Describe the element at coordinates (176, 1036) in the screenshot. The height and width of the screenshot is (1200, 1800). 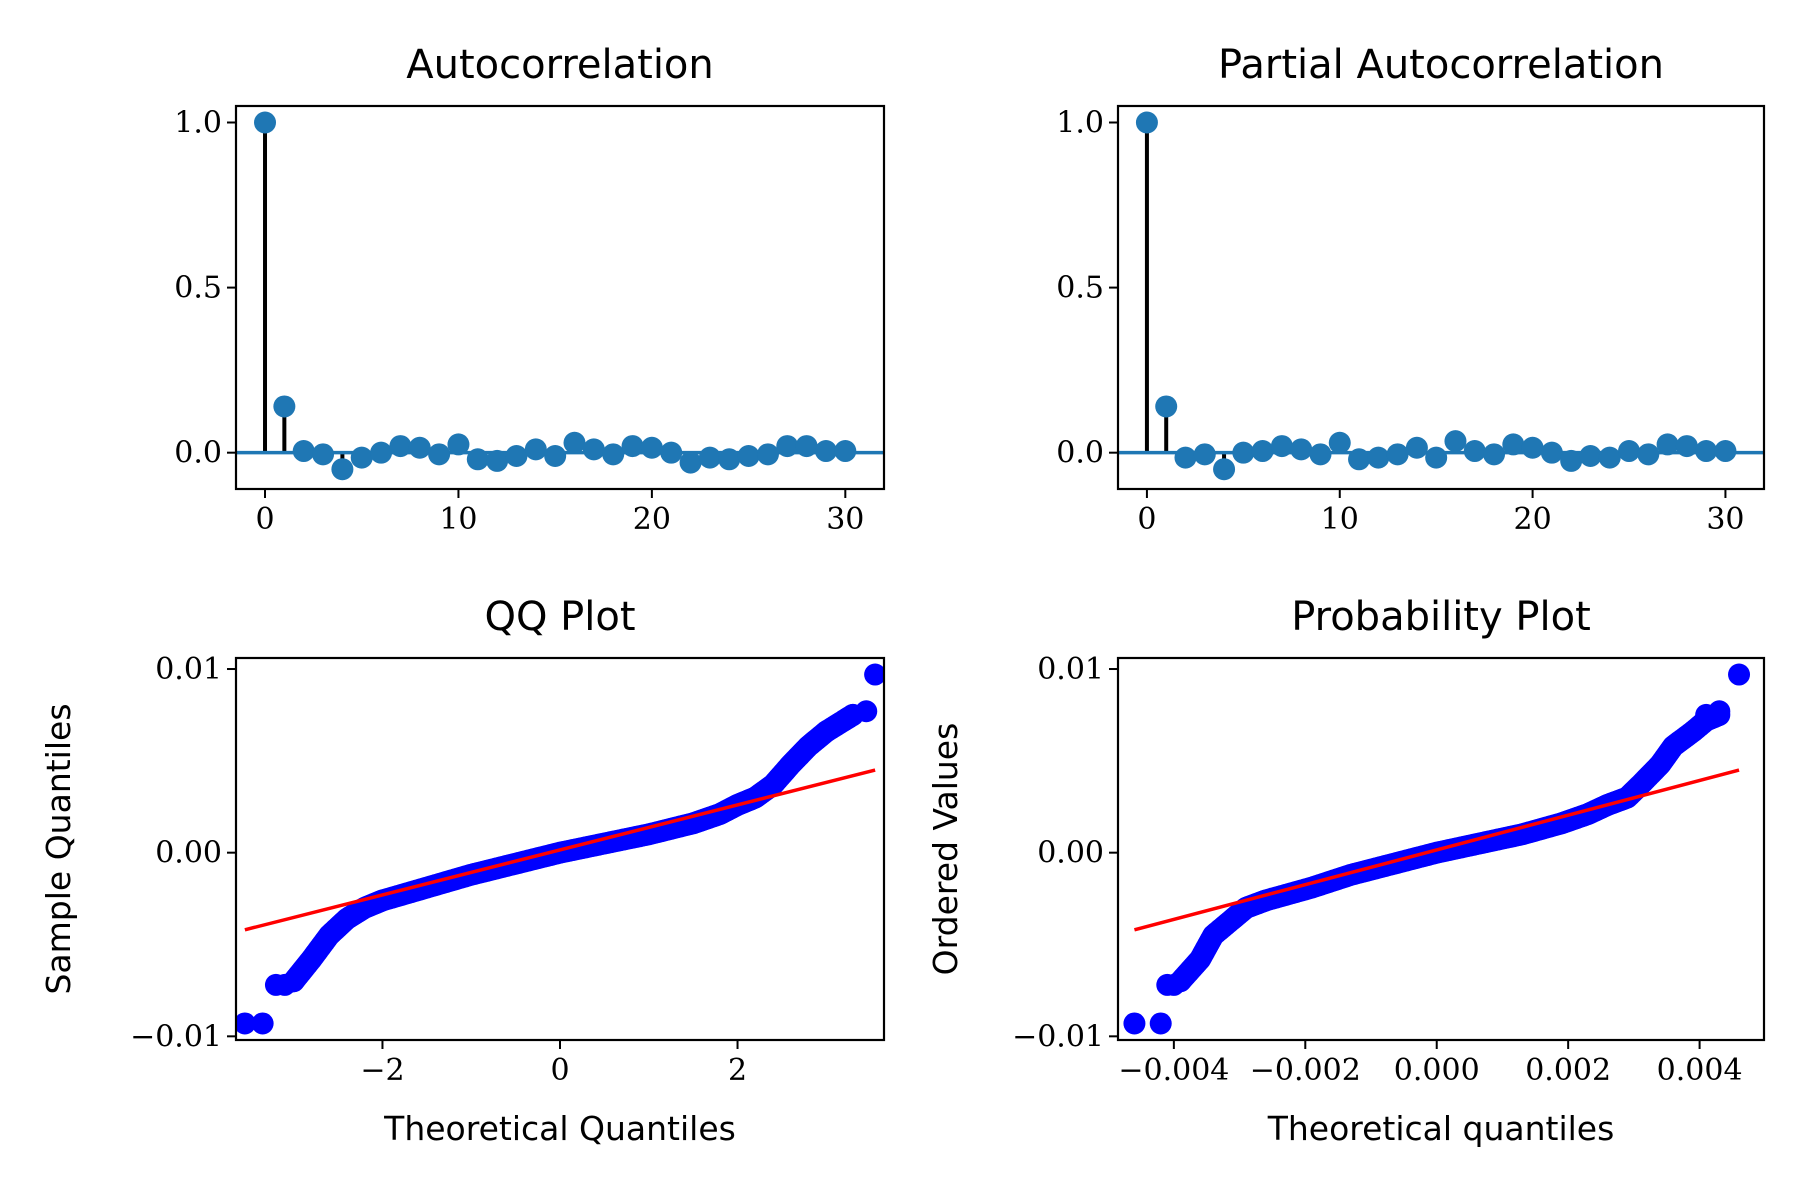
I see `y-tick-label: −0.01` at that location.